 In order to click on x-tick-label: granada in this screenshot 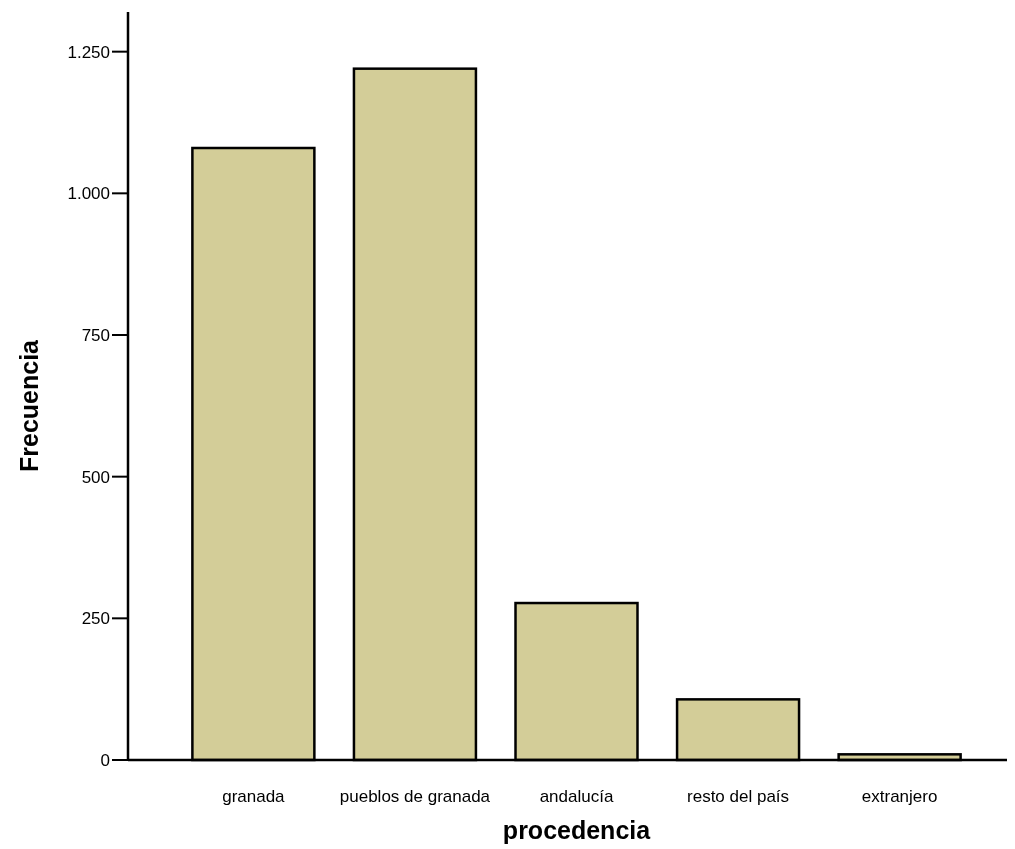, I will do `click(254, 796)`.